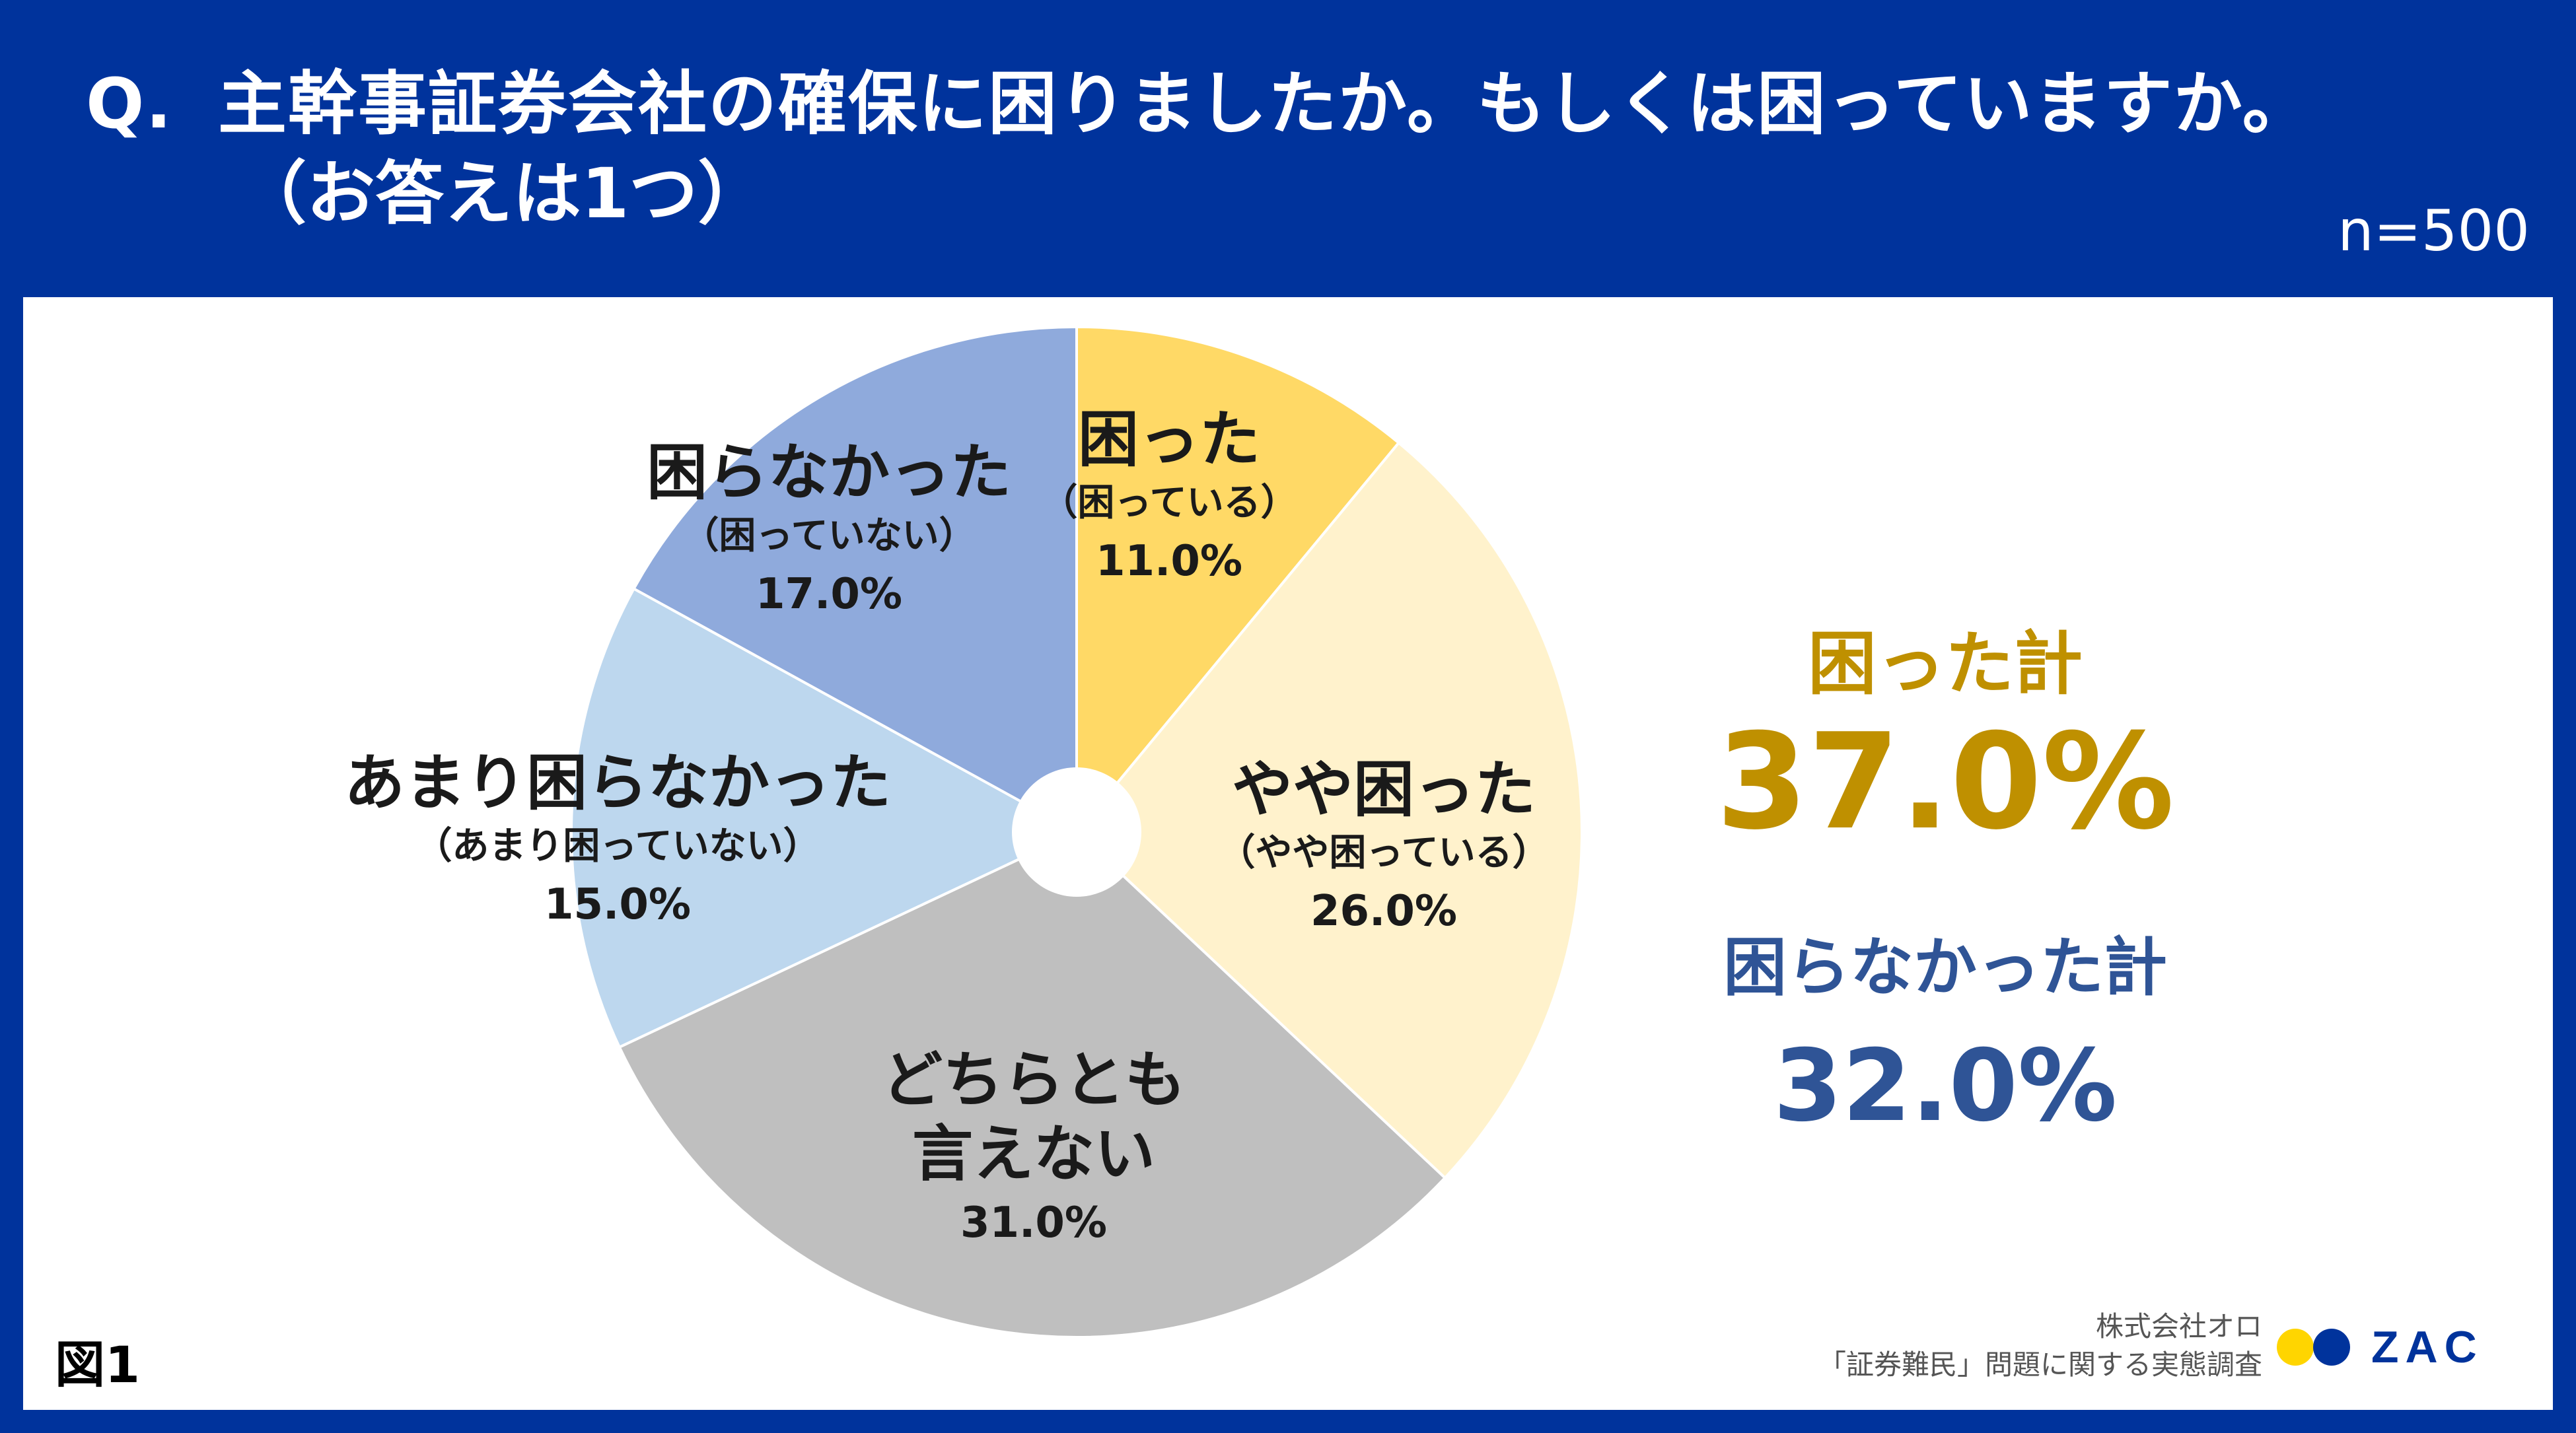  Describe the element at coordinates (2331, 1347) in the screenshot. I see `logo-blue-dot-icon` at that location.